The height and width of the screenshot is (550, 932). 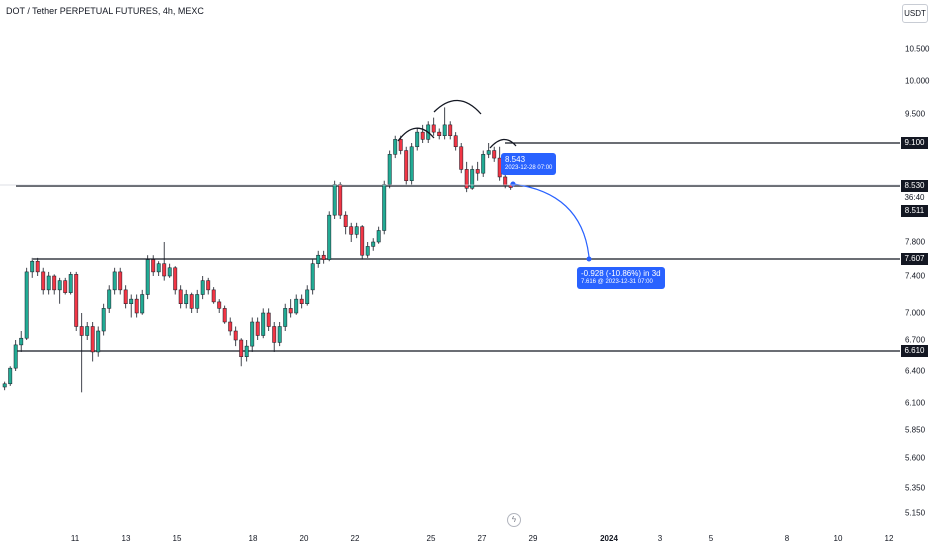 I want to click on price-point-tooltip: 8.543 2023-12-28 07:00, so click(x=529, y=164).